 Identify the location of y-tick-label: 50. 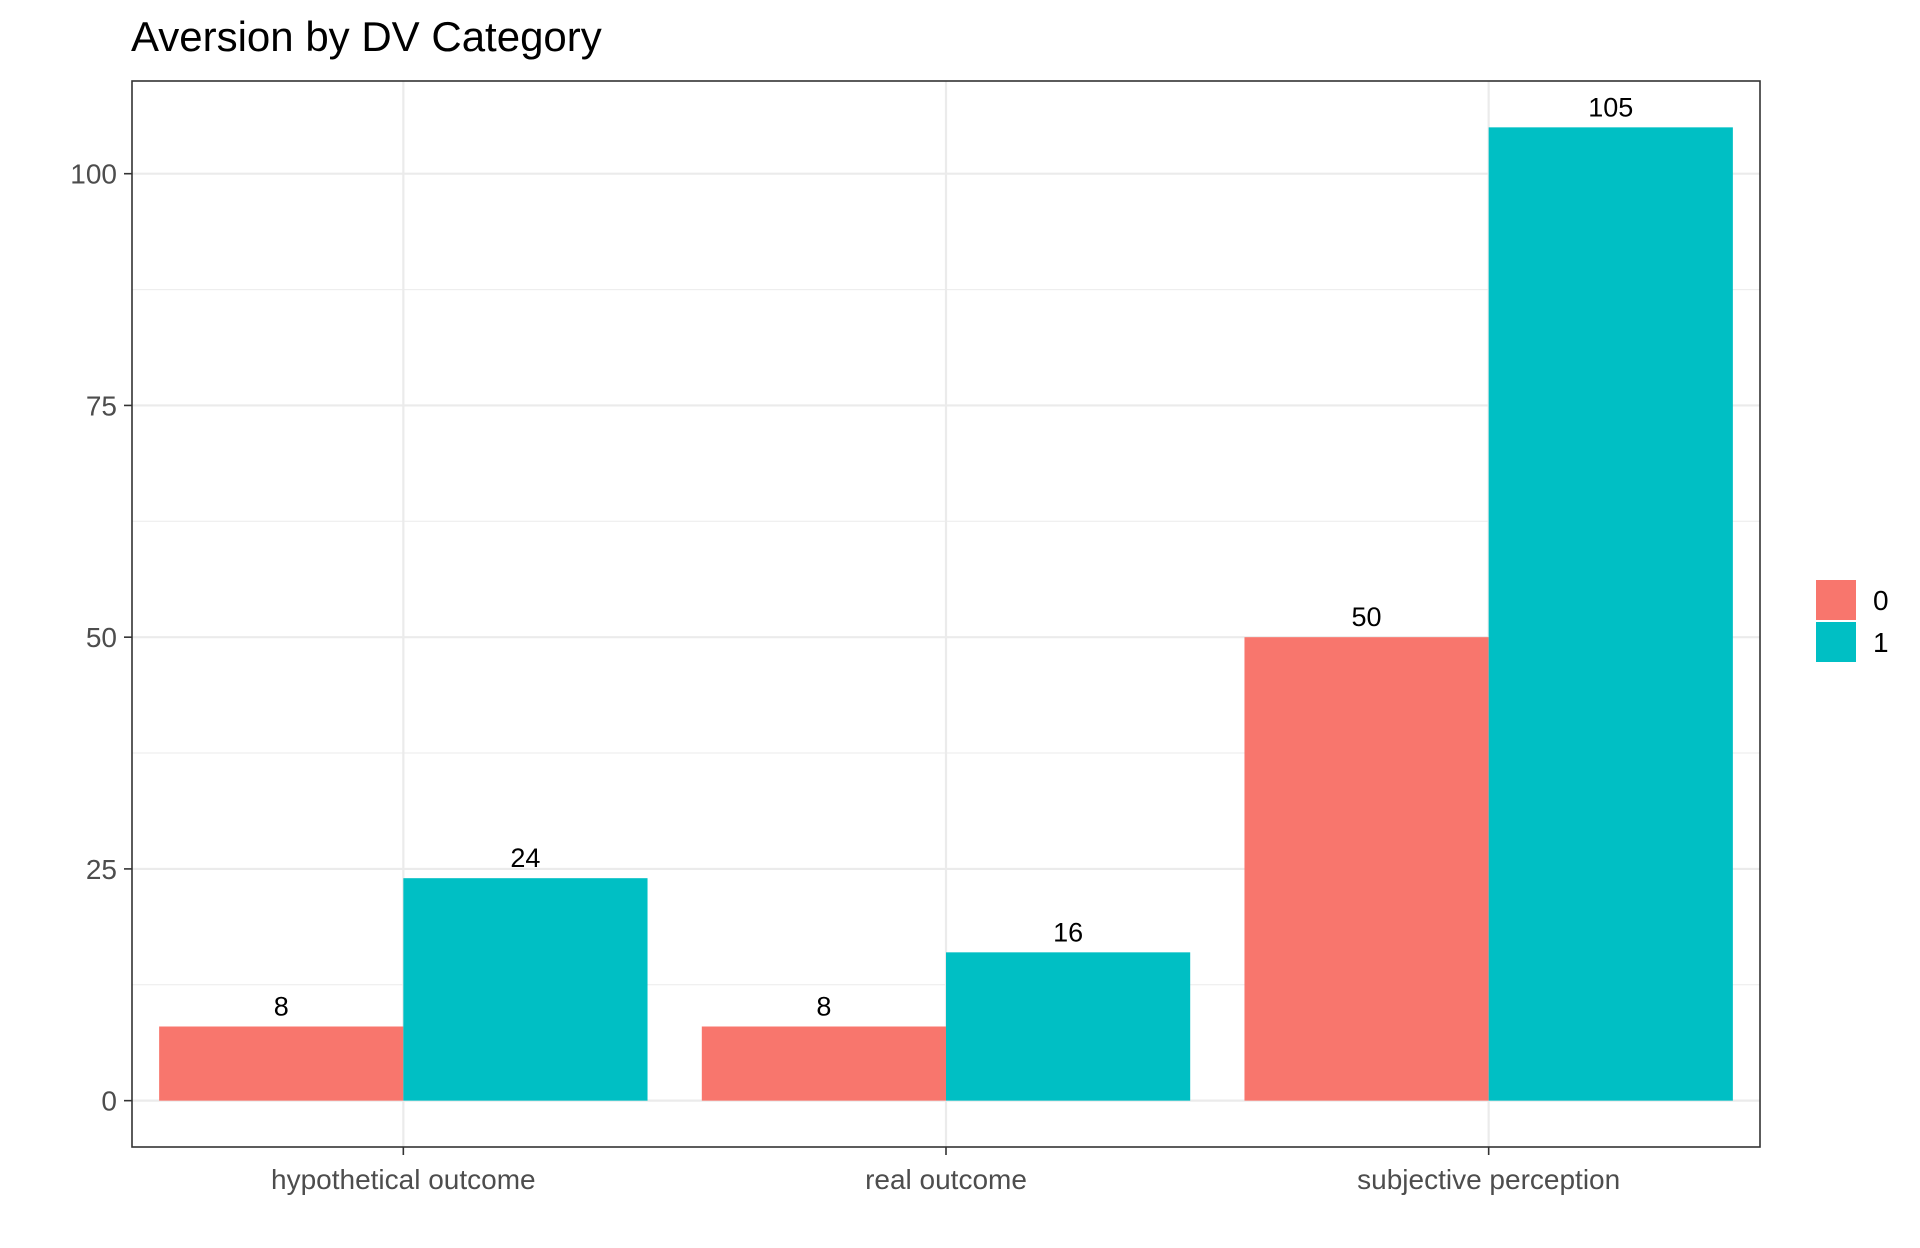
(101, 637).